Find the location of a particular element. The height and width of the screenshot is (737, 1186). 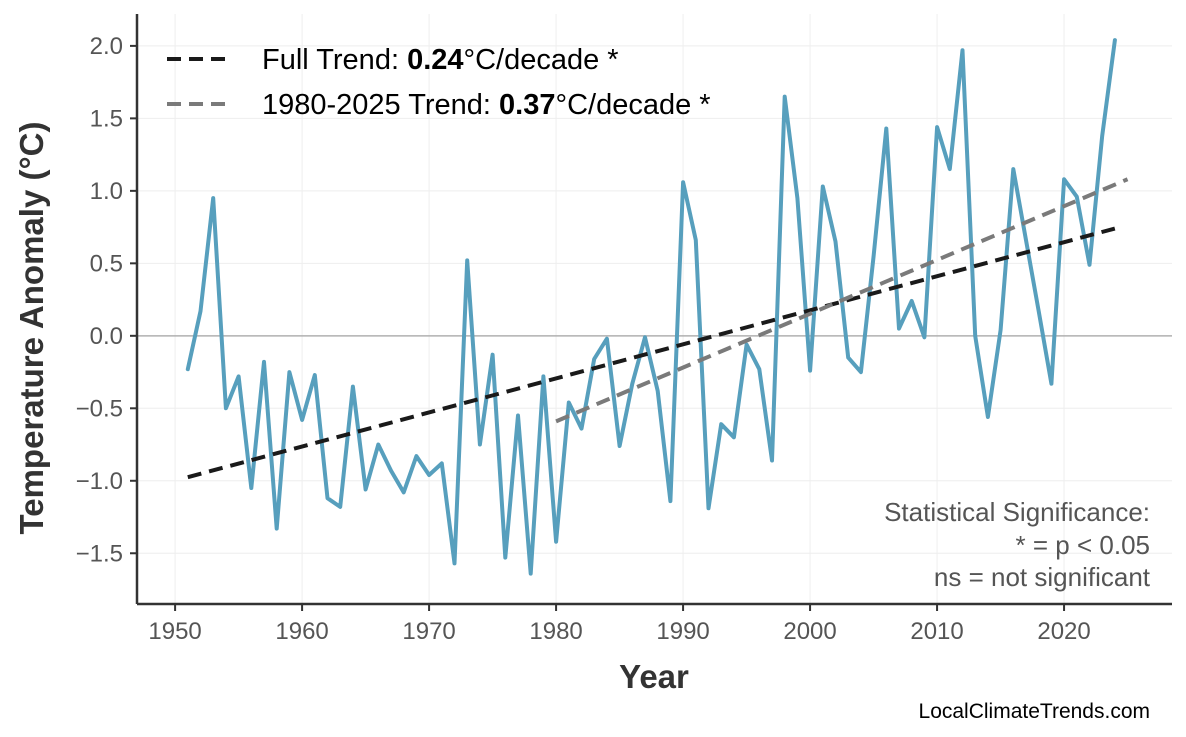

x-tick-label-1960: 1960 is located at coordinates (301, 631).